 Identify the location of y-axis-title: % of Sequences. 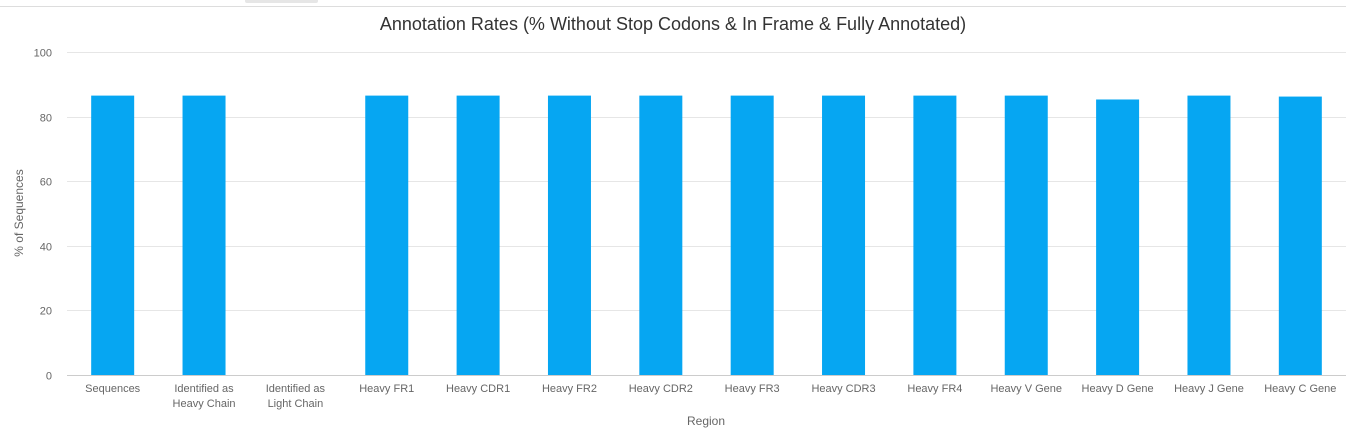
(19, 212).